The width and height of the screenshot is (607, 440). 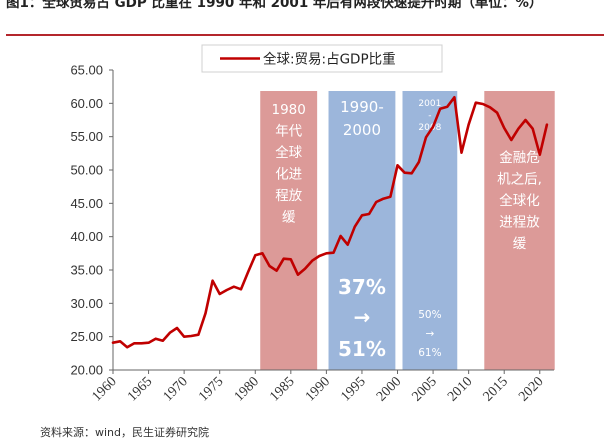 What do you see at coordinates (519, 158) in the screenshot?
I see `band4-label-line: 金融危` at bounding box center [519, 158].